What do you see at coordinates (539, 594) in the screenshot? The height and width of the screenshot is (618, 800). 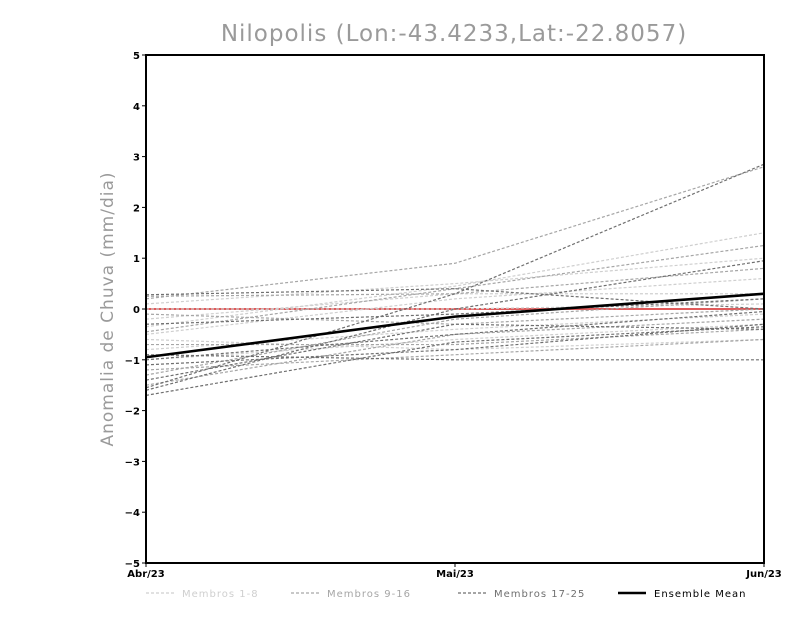 I see `legend-label: Membros 17-25` at bounding box center [539, 594].